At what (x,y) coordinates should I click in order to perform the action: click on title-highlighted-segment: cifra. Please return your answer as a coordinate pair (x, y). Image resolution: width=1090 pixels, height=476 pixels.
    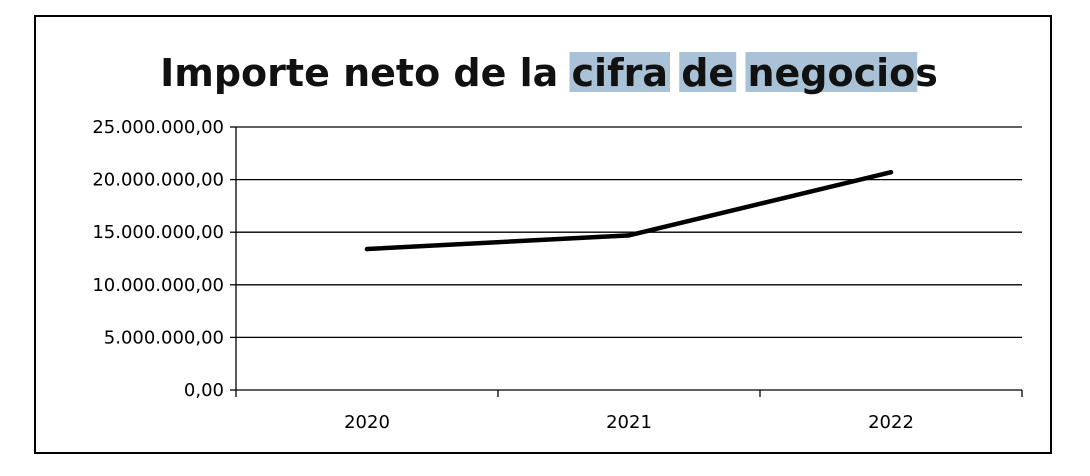
    Looking at the image, I should click on (620, 73).